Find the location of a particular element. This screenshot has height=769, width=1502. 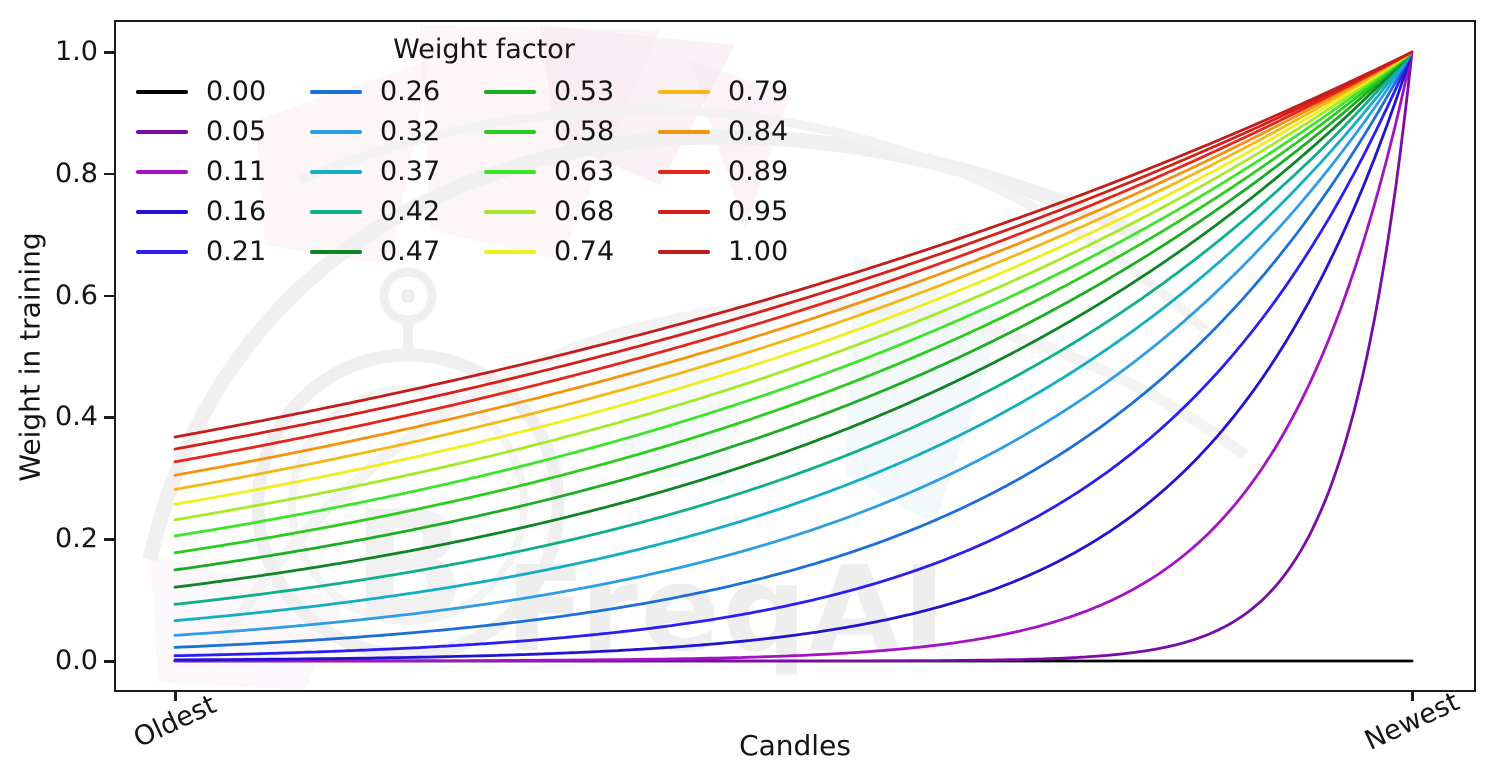

legend-label: 0.11 is located at coordinates (236, 171).